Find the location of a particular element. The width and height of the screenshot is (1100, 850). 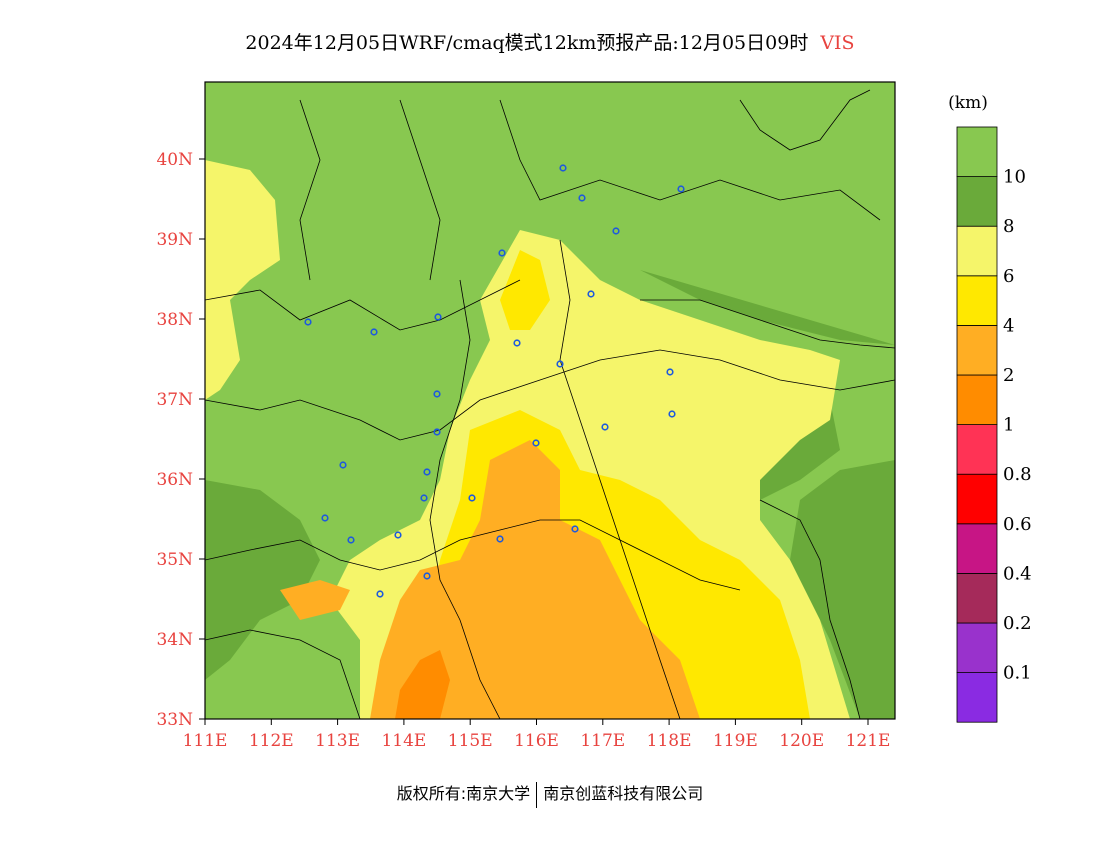

title-main: 2024年12月05日WRF/cmaq模式12km预报产品:12月05日09时 is located at coordinates (527, 43).